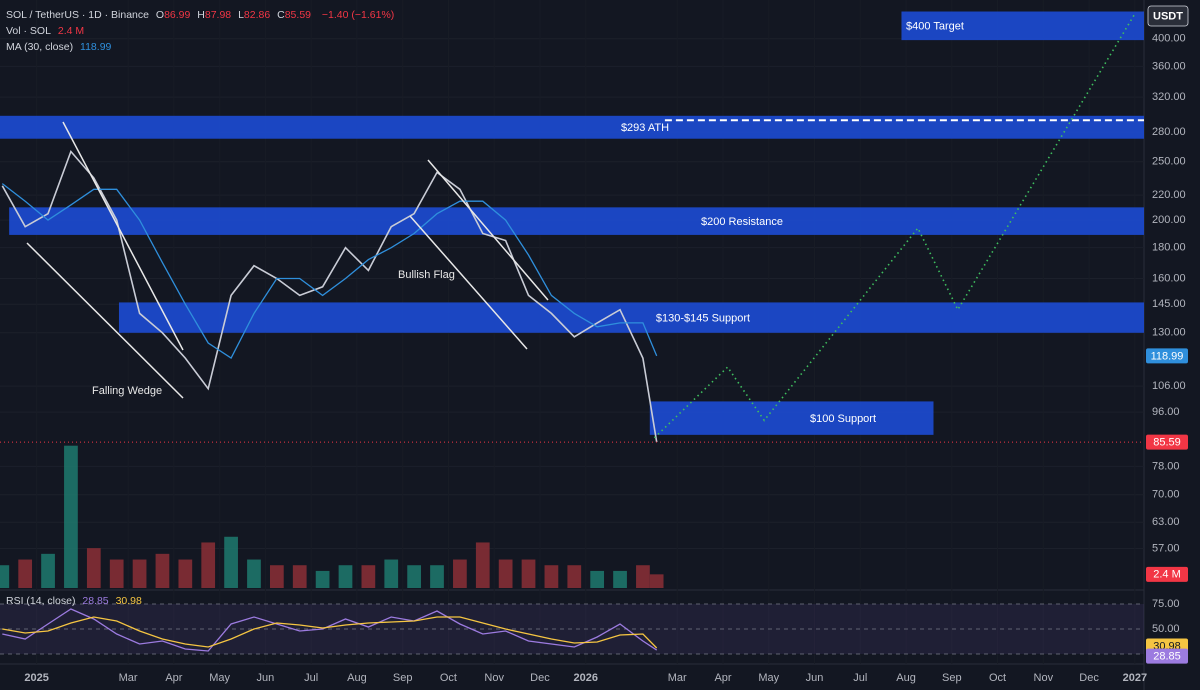 This screenshot has height=690, width=1200. Describe the element at coordinates (281, 15) in the screenshot. I see `ohlc-key: C` at that location.